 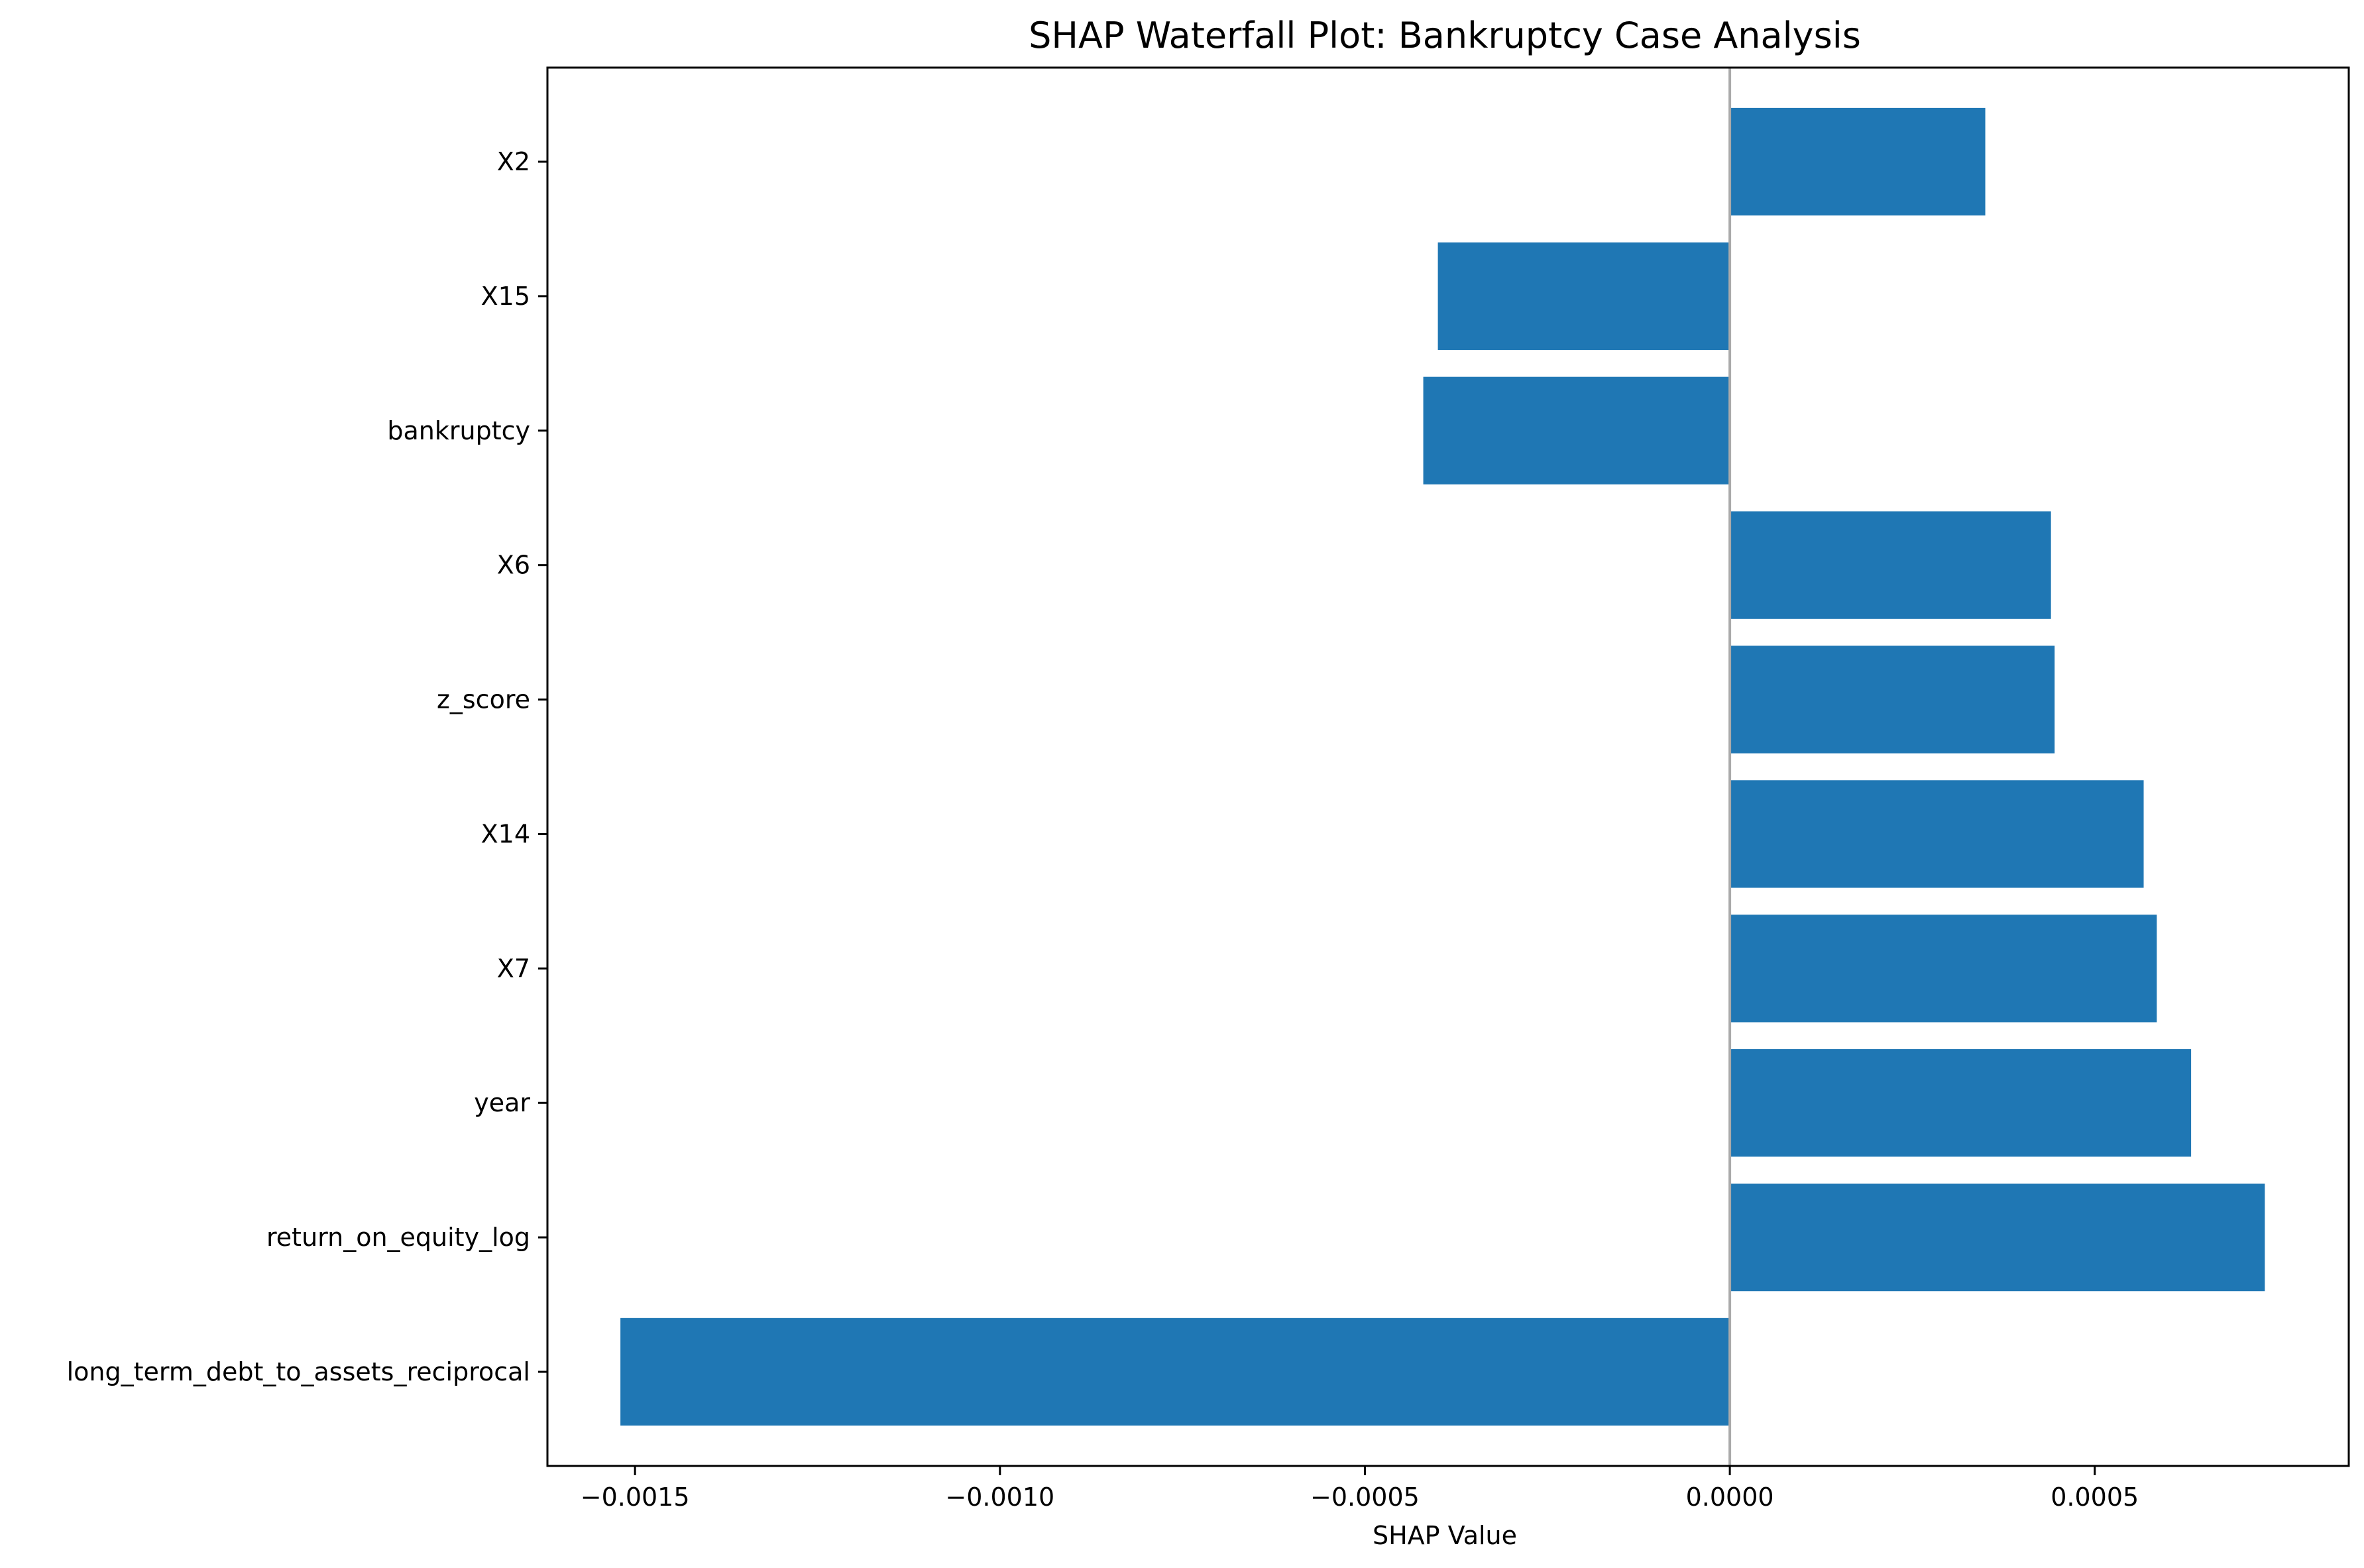 What do you see at coordinates (398, 1237) in the screenshot?
I see `y-tick-label: return_on_equity_log` at bounding box center [398, 1237].